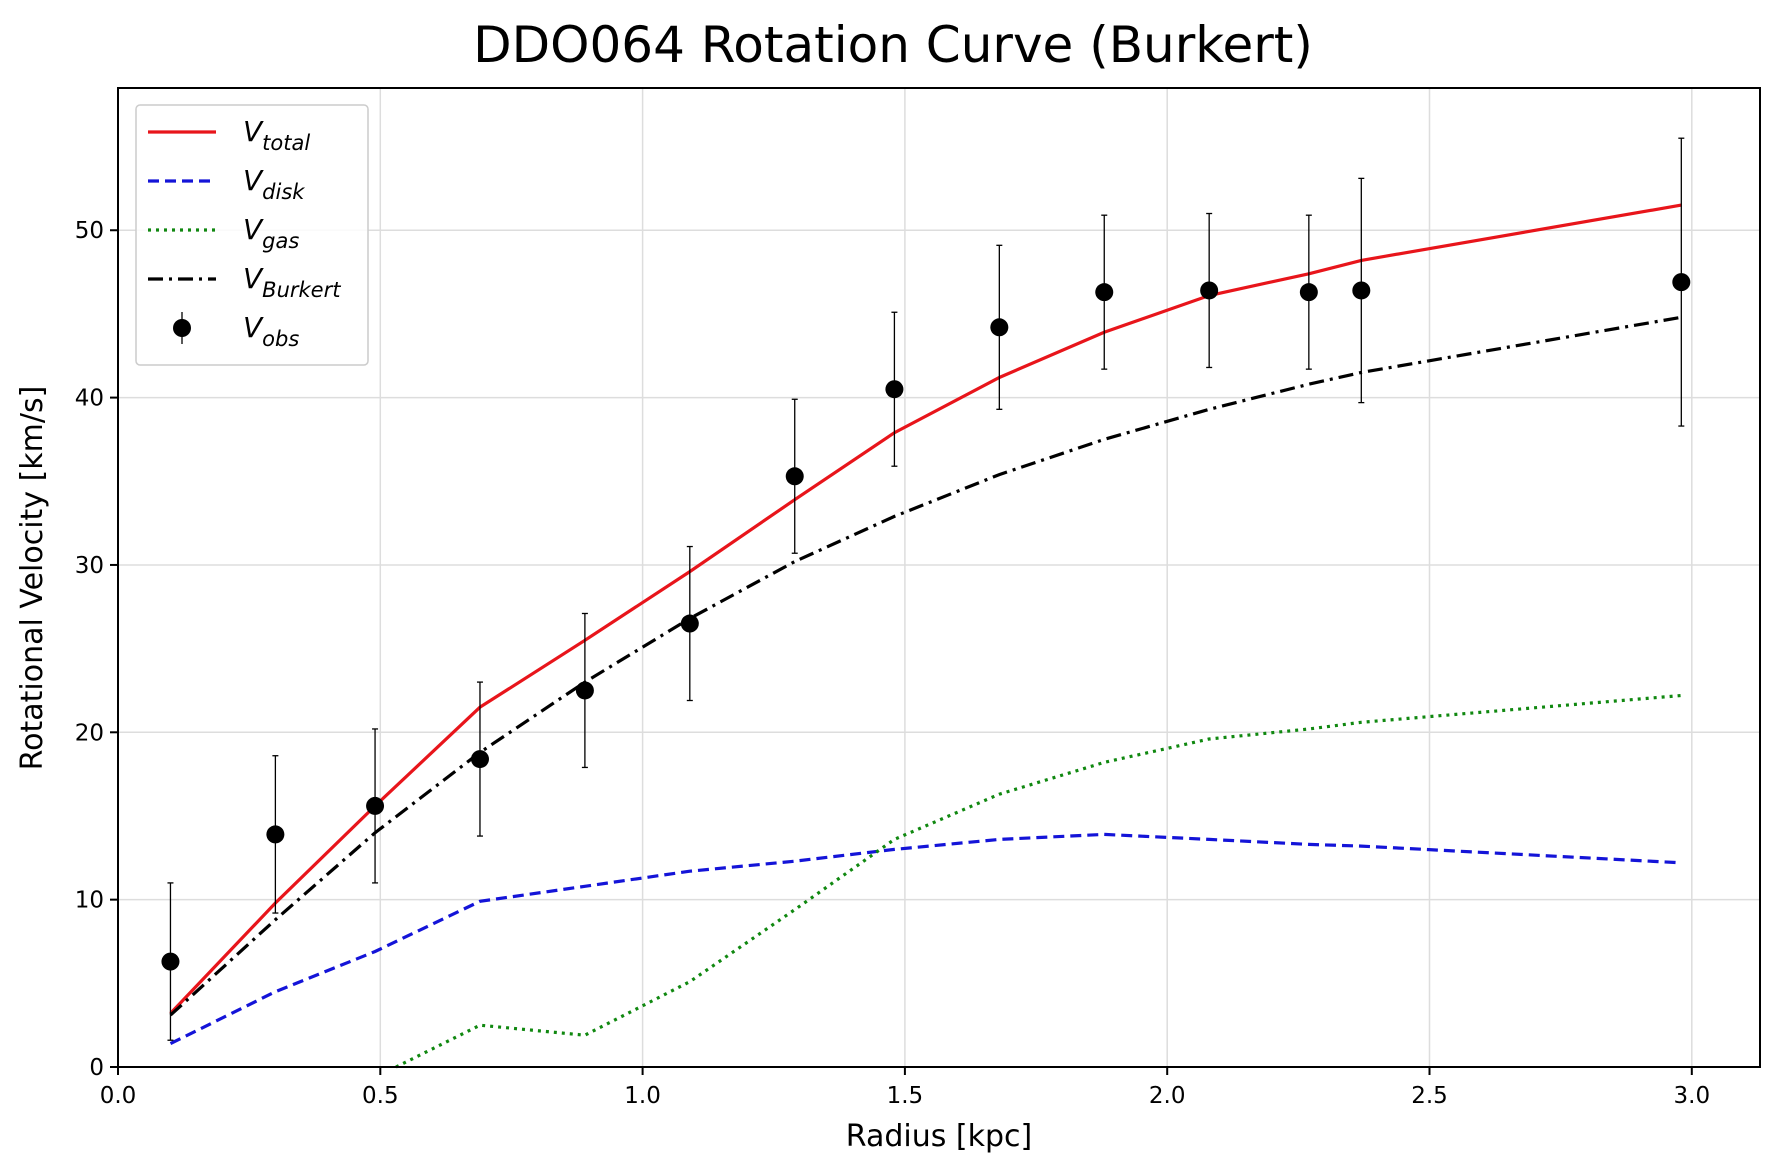  Describe the element at coordinates (118, 1096) in the screenshot. I see `x-tick-label: 0.0` at that location.